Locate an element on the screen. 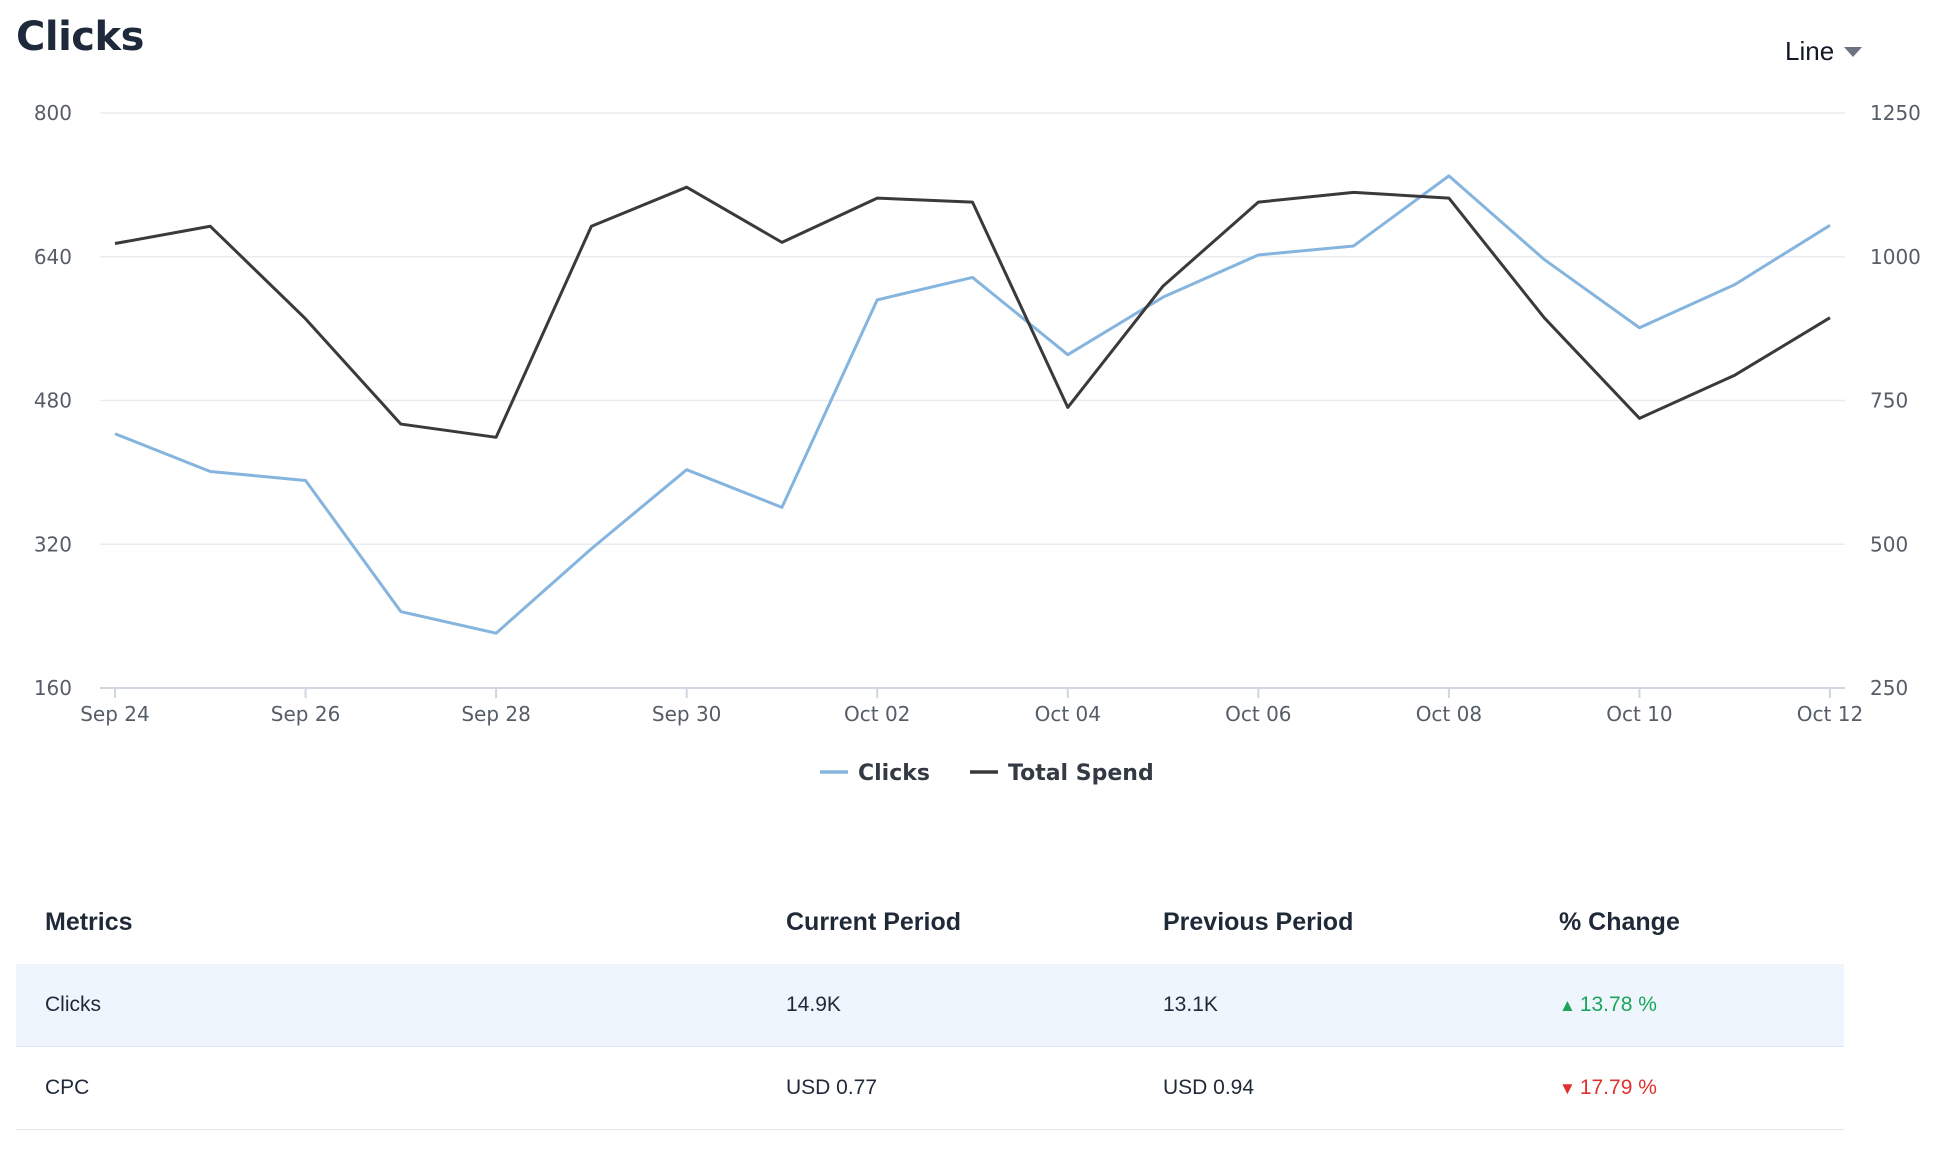  chart-type-dropdown: Line is located at coordinates (1824, 51).